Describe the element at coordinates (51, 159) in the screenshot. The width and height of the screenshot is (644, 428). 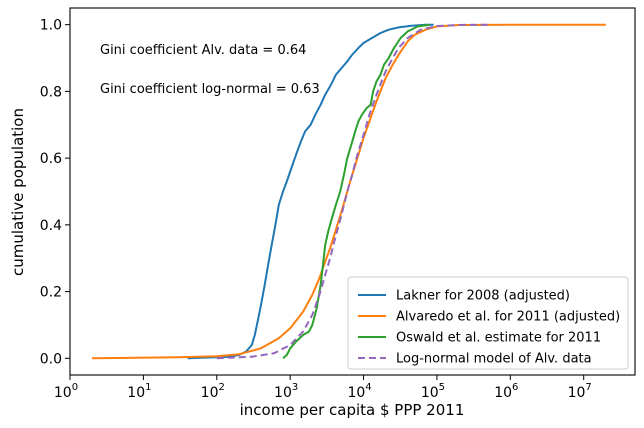
I see `y-tick-label: 0.6` at that location.